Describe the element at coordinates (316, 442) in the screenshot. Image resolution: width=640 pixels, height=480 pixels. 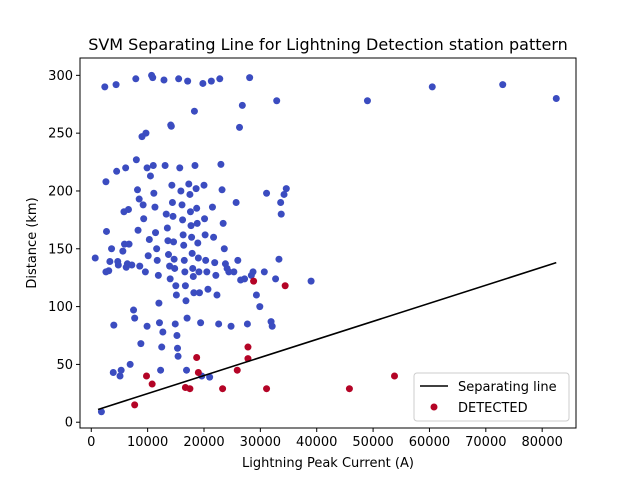
I see `x-tick-label: 40000` at that location.